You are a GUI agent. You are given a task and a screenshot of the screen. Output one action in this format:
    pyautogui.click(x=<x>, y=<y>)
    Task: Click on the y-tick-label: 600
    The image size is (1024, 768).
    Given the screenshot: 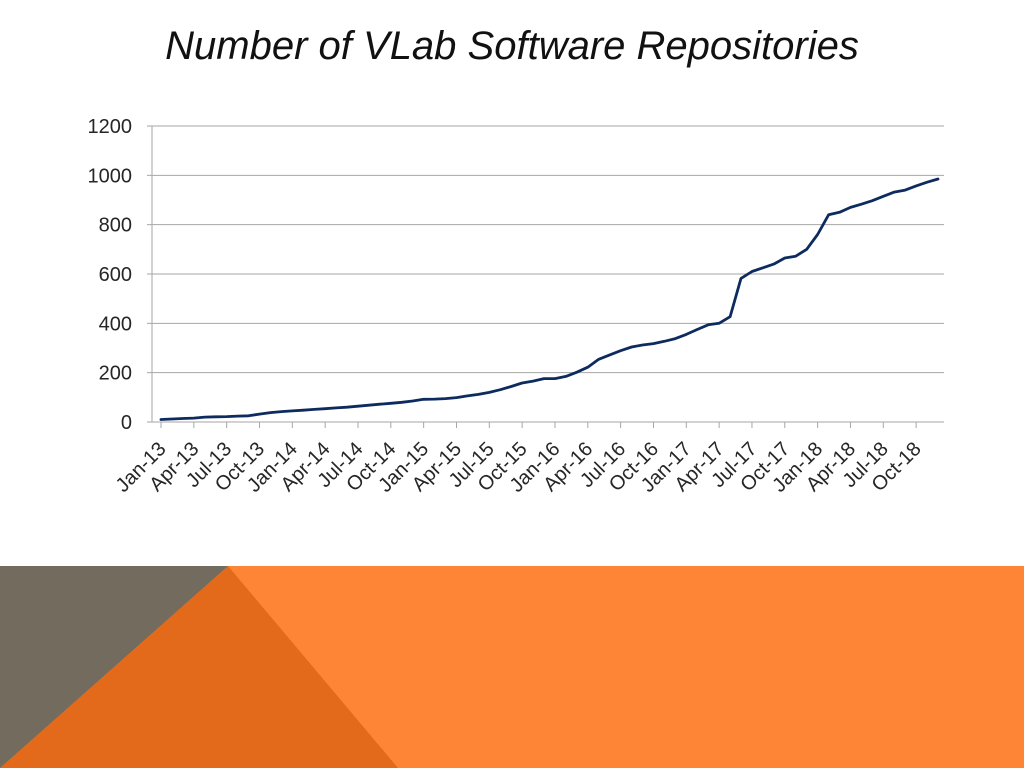 What is the action you would take?
    pyautogui.click(x=115, y=275)
    